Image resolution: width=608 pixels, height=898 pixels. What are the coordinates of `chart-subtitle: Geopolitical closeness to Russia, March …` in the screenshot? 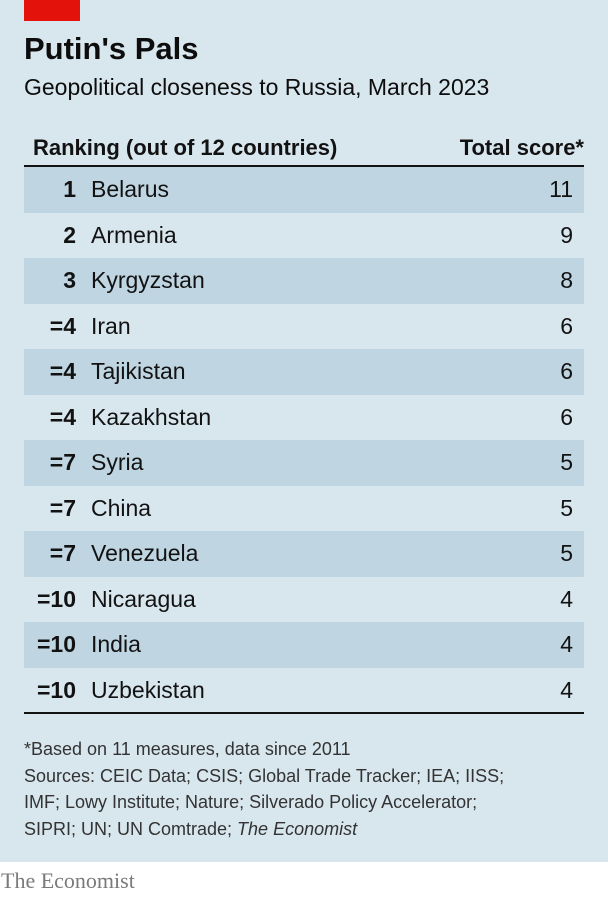 It's located at (257, 87).